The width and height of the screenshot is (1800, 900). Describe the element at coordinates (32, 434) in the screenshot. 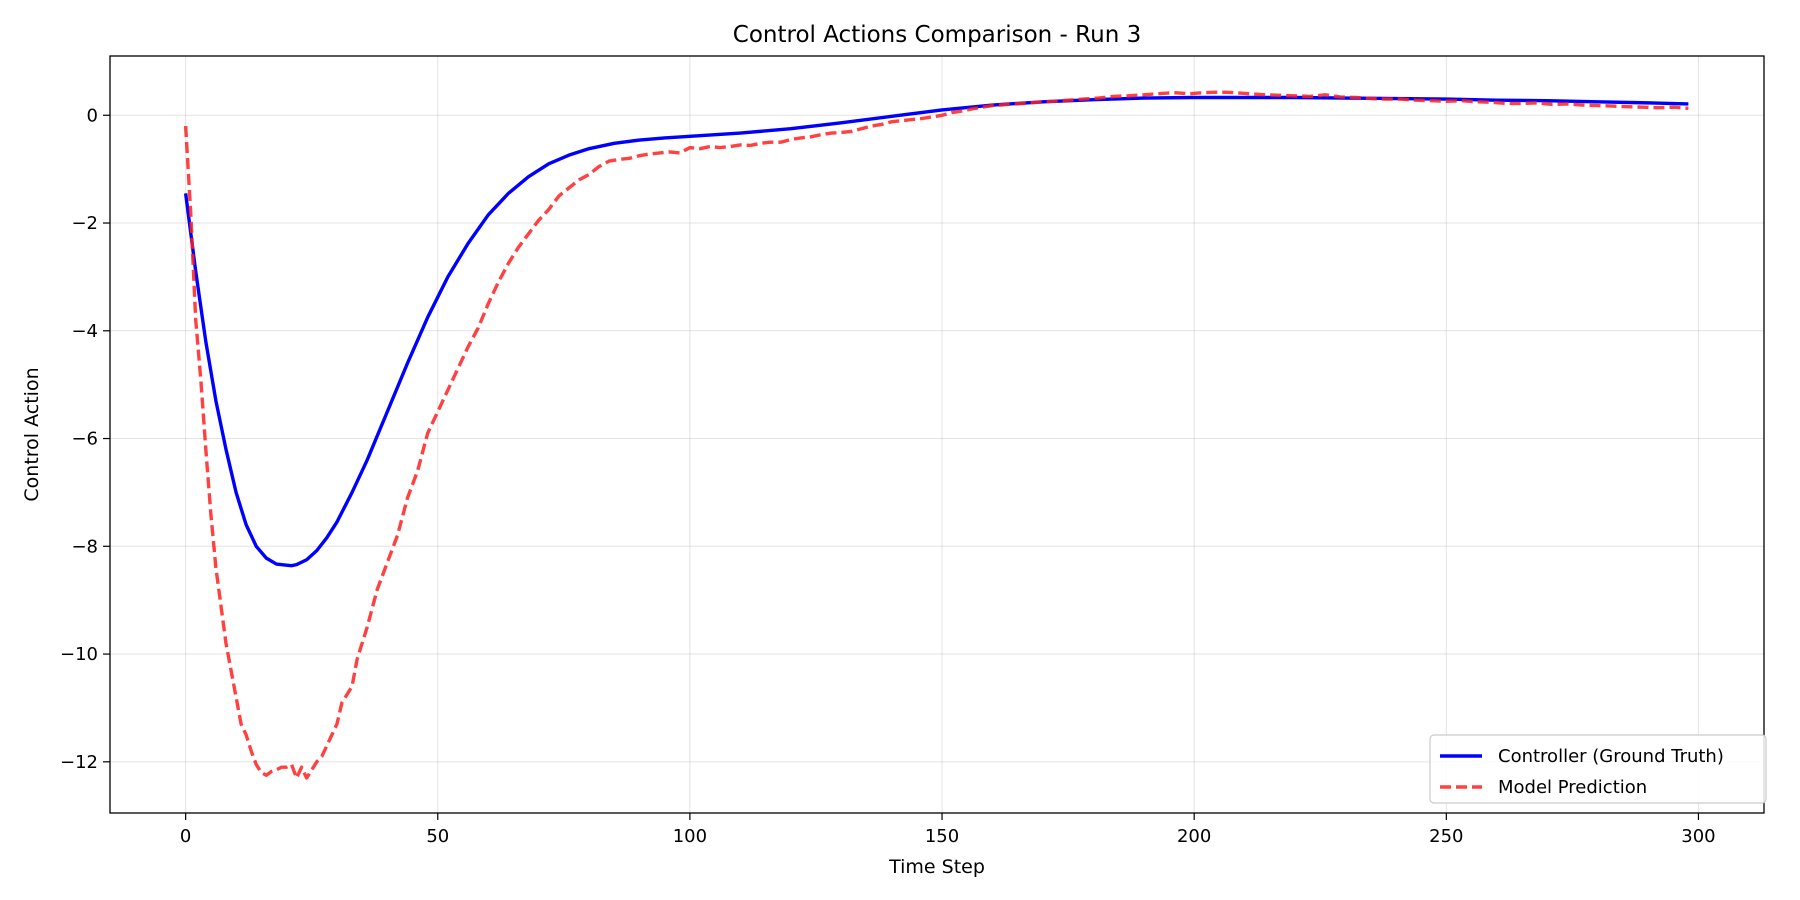

I see `y-axis-title: Control Action` at that location.